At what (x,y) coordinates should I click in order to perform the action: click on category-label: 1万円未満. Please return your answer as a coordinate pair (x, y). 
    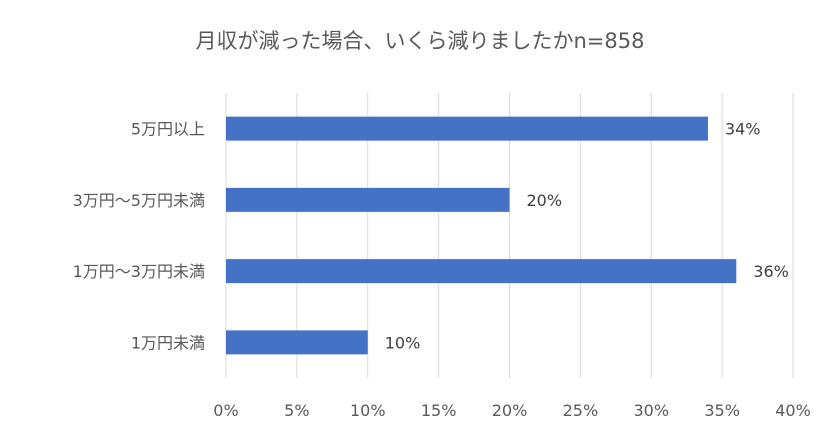
    Looking at the image, I should click on (168, 342).